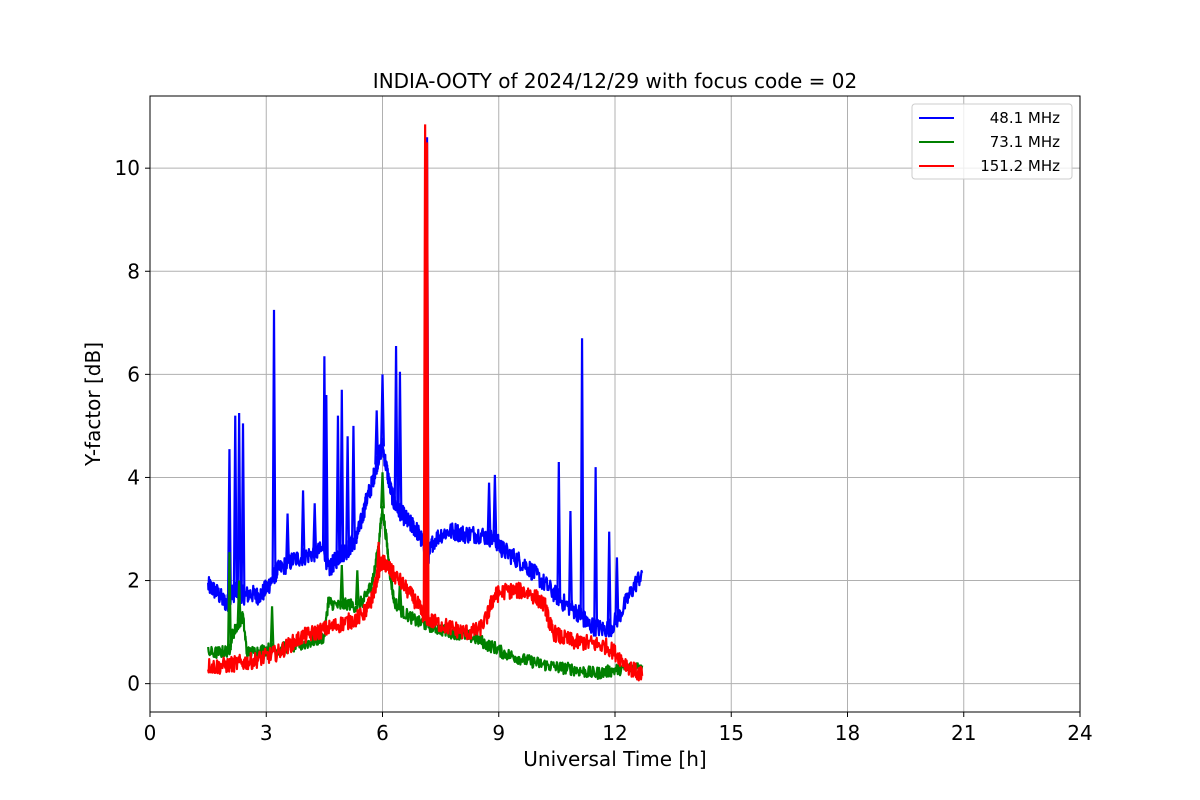 Image resolution: width=1200 pixels, height=800 pixels. I want to click on x-tick-label: 3, so click(266, 733).